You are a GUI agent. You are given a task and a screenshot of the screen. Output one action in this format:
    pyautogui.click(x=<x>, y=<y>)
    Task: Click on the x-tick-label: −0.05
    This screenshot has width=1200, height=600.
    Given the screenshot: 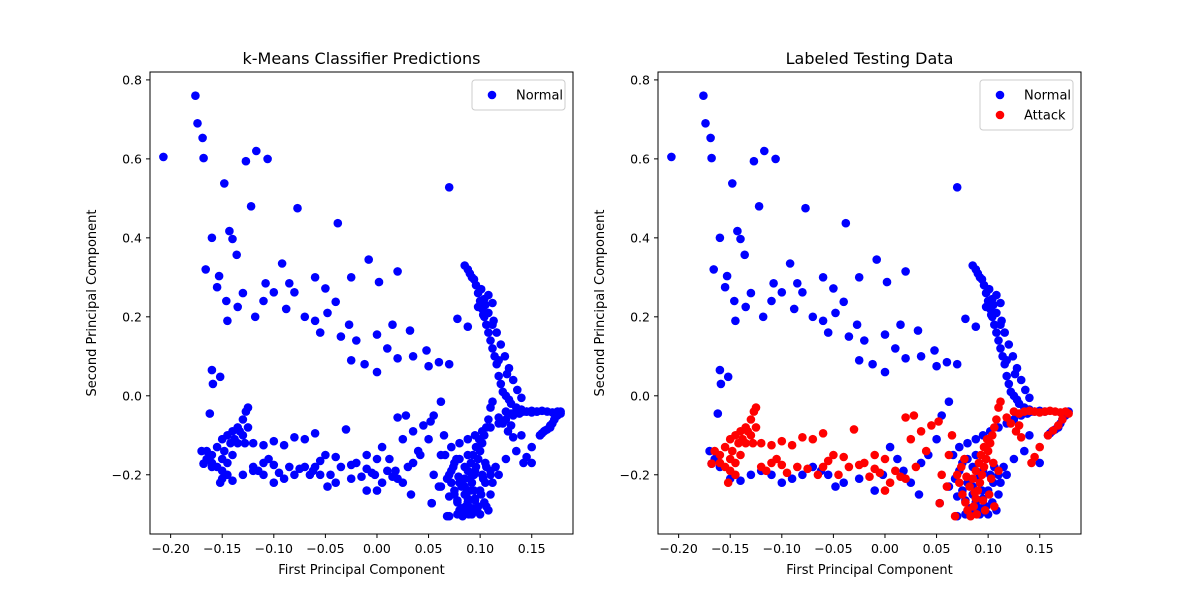 What is the action you would take?
    pyautogui.click(x=325, y=548)
    